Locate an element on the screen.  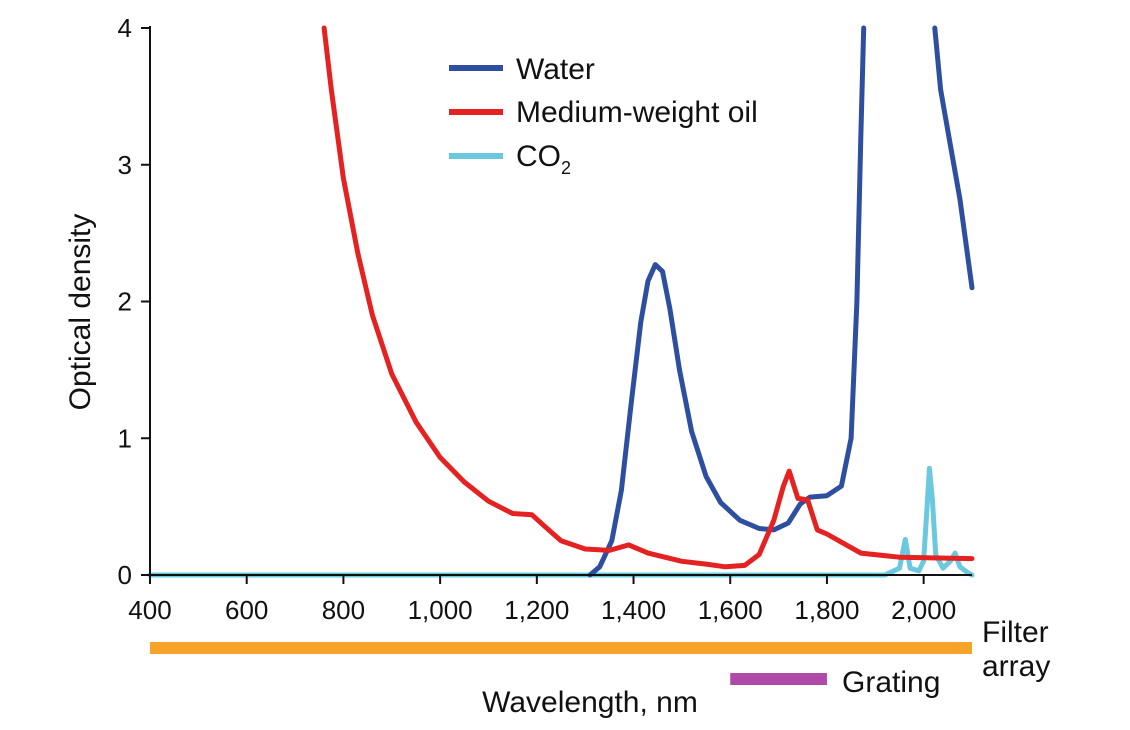
x-tick-label: 600 is located at coordinates (246, 610).